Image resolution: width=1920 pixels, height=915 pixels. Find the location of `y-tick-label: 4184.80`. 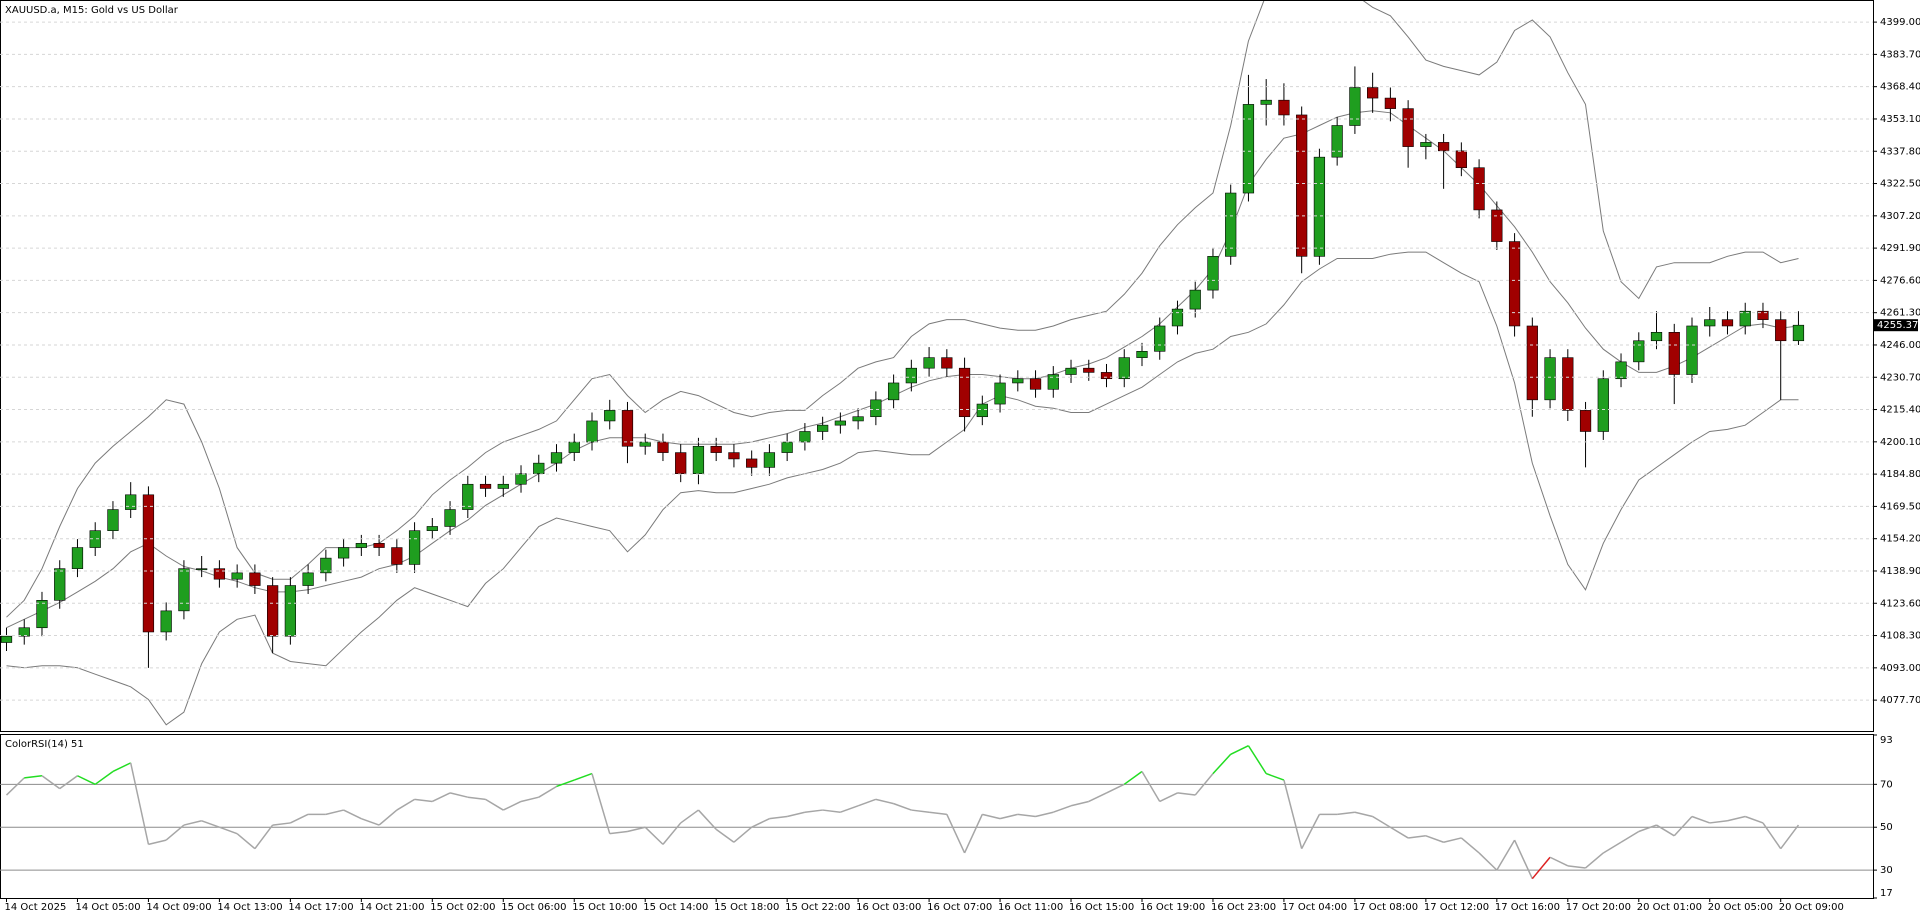

y-tick-label: 4184.80 is located at coordinates (1900, 474).